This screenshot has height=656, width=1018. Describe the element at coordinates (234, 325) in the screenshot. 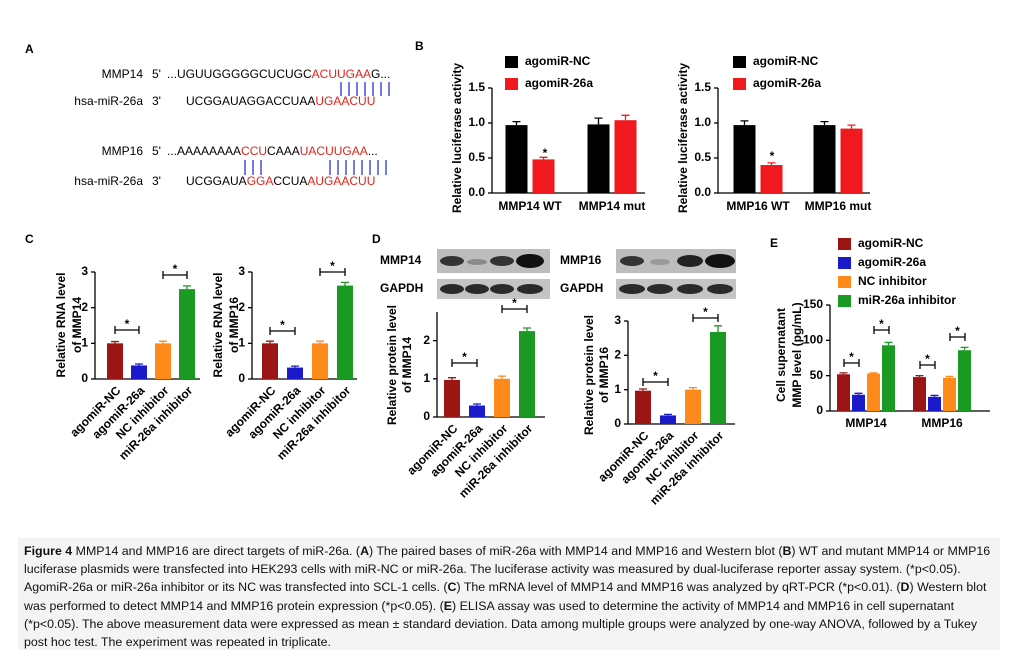

I see `y-axis-label: of MMP16` at that location.